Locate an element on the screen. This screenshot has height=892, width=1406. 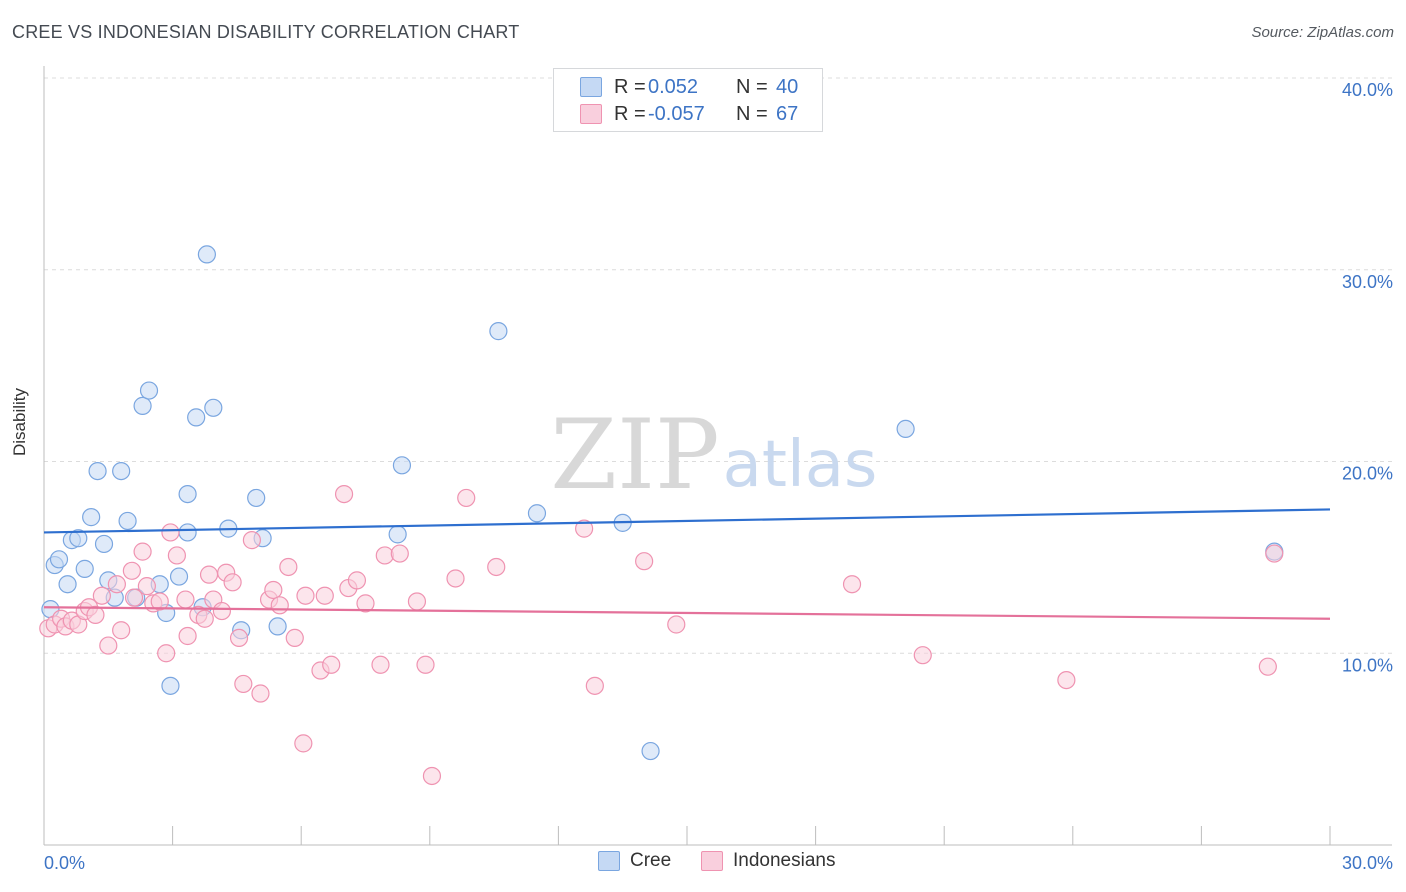
watermark: ZIP atlas is located at coordinates (713, 455).